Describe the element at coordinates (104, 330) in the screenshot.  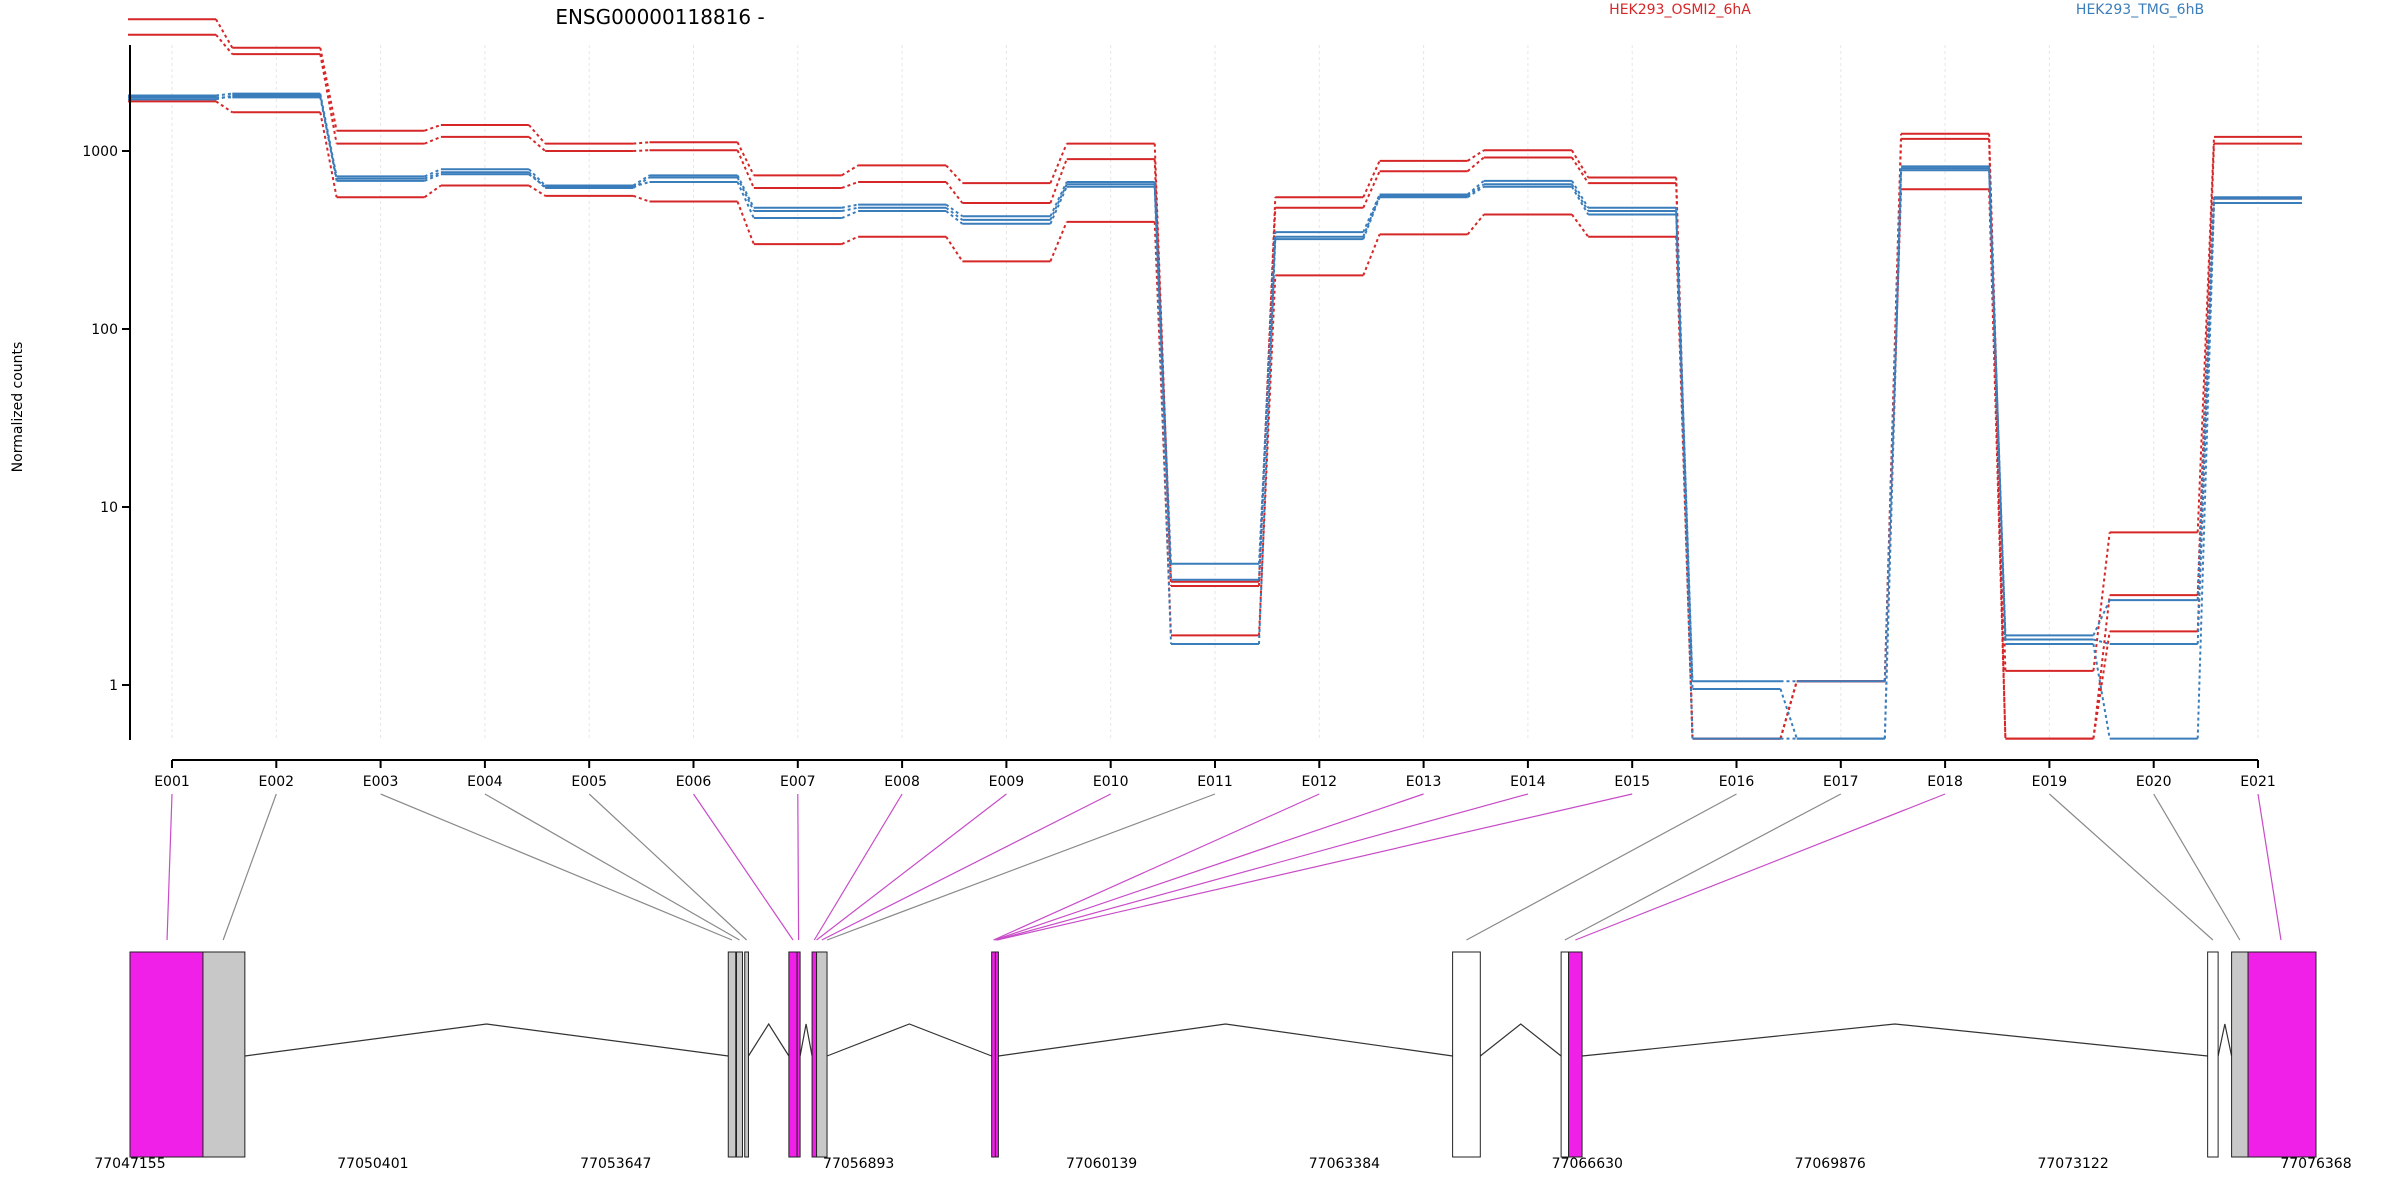
I see `y-tick-label-100: 100` at that location.